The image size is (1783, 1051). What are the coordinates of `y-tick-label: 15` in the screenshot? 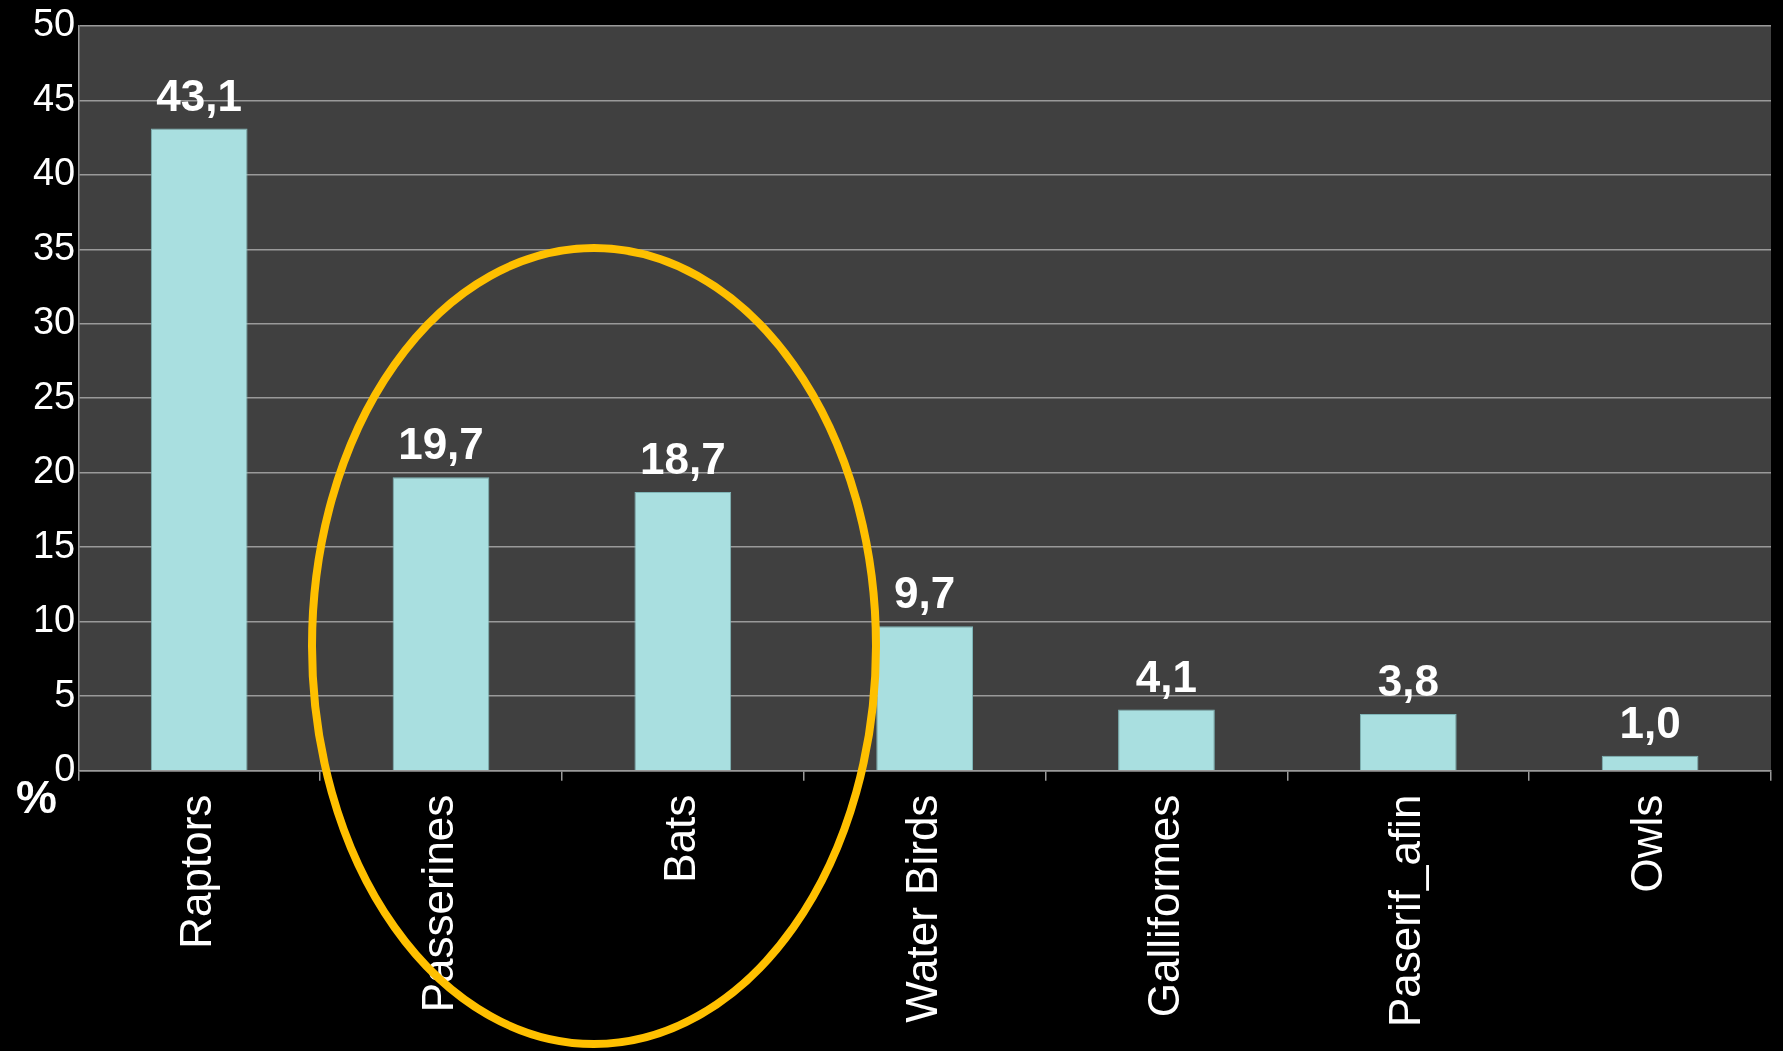 It's located at (54, 544).